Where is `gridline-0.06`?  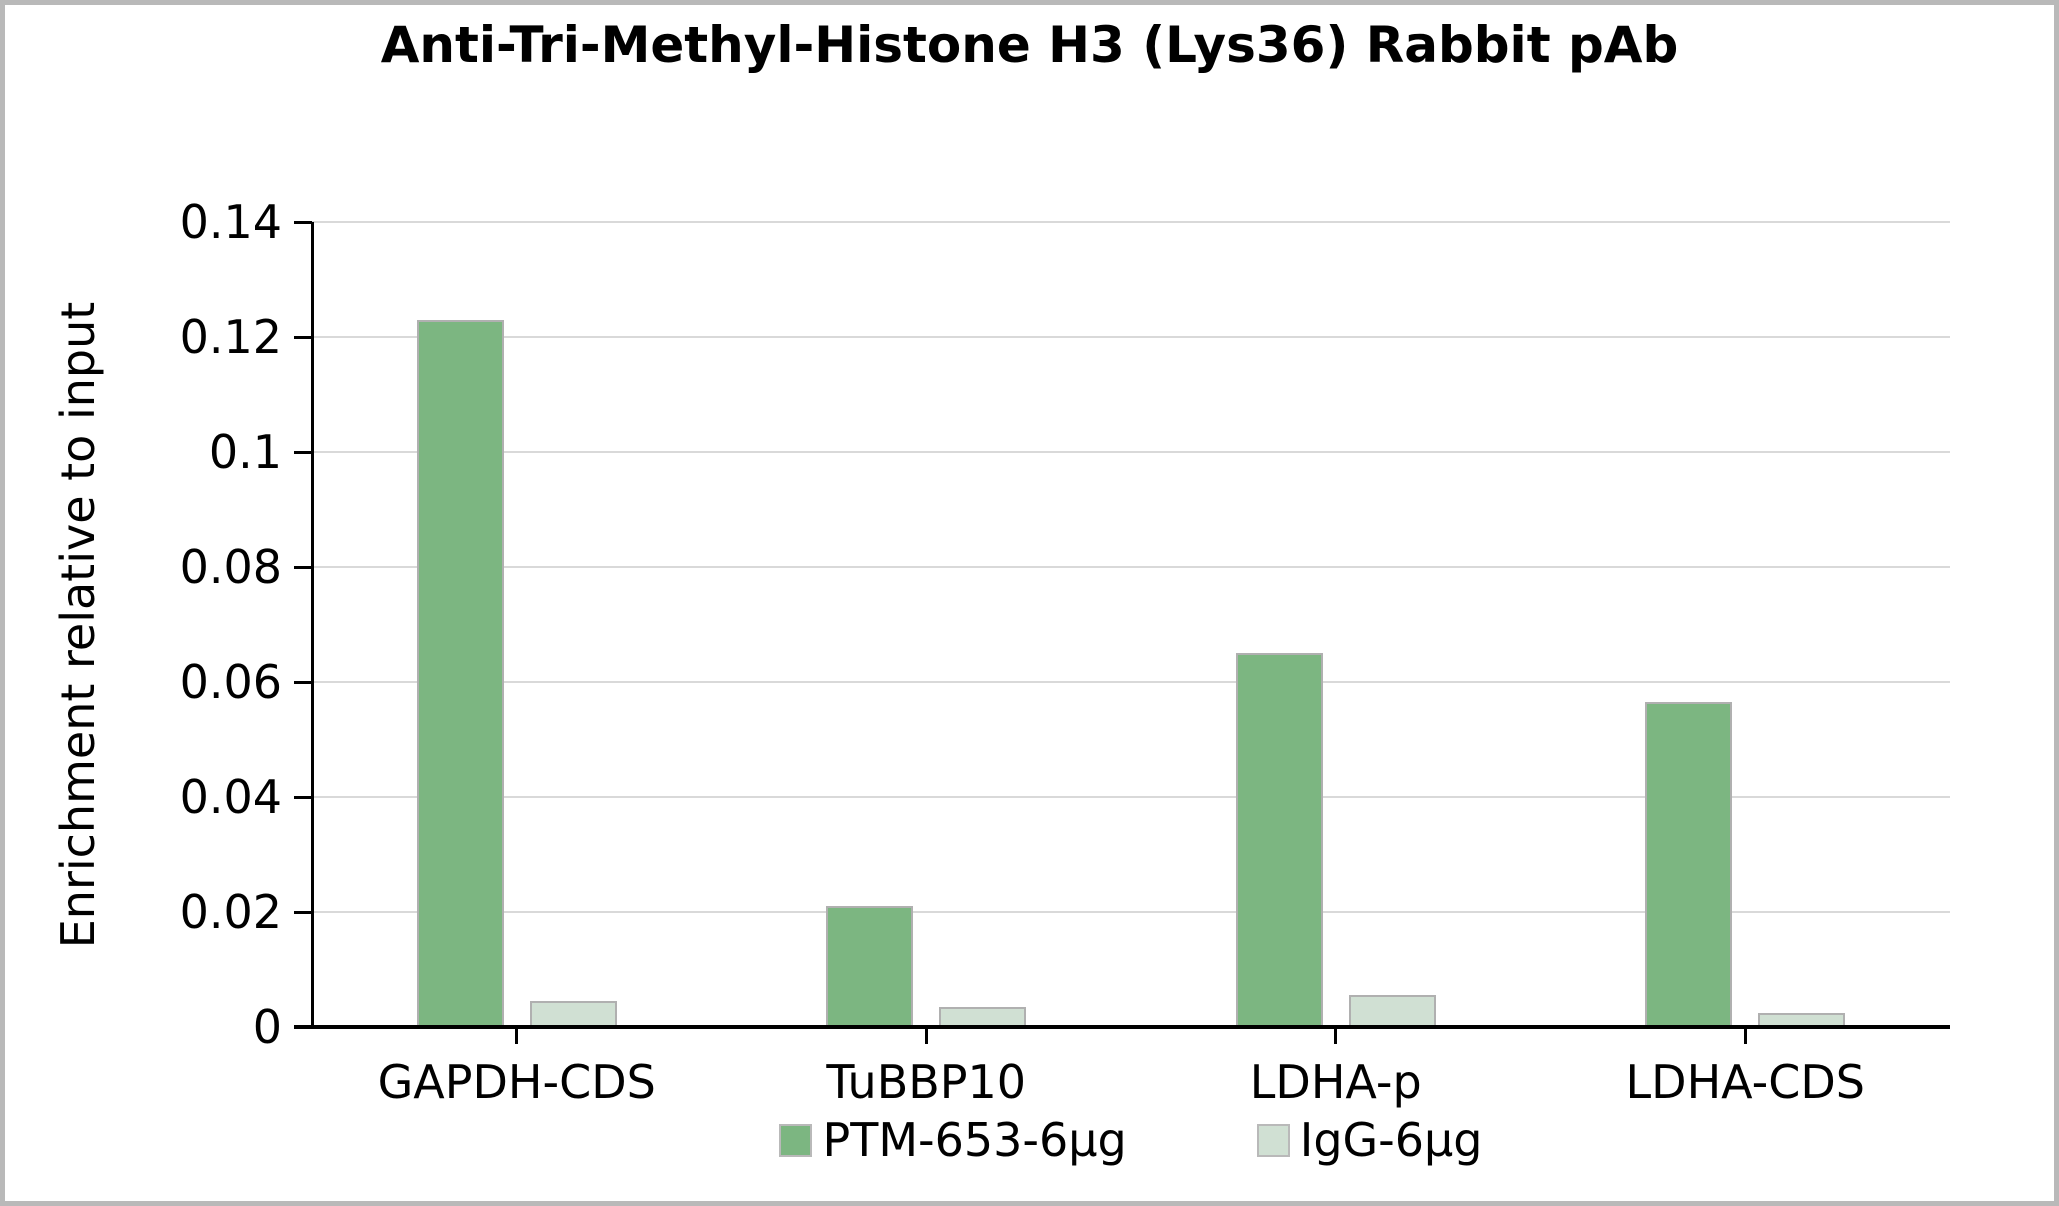 gridline-0.06 is located at coordinates (1131, 682).